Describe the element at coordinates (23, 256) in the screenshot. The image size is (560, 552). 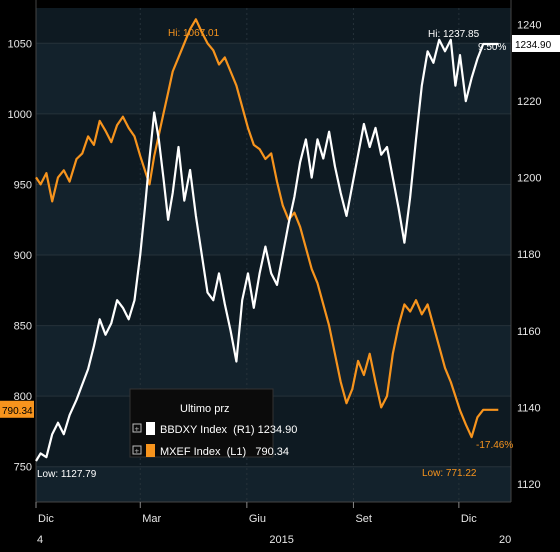
I see `left-tick-label: 900` at that location.